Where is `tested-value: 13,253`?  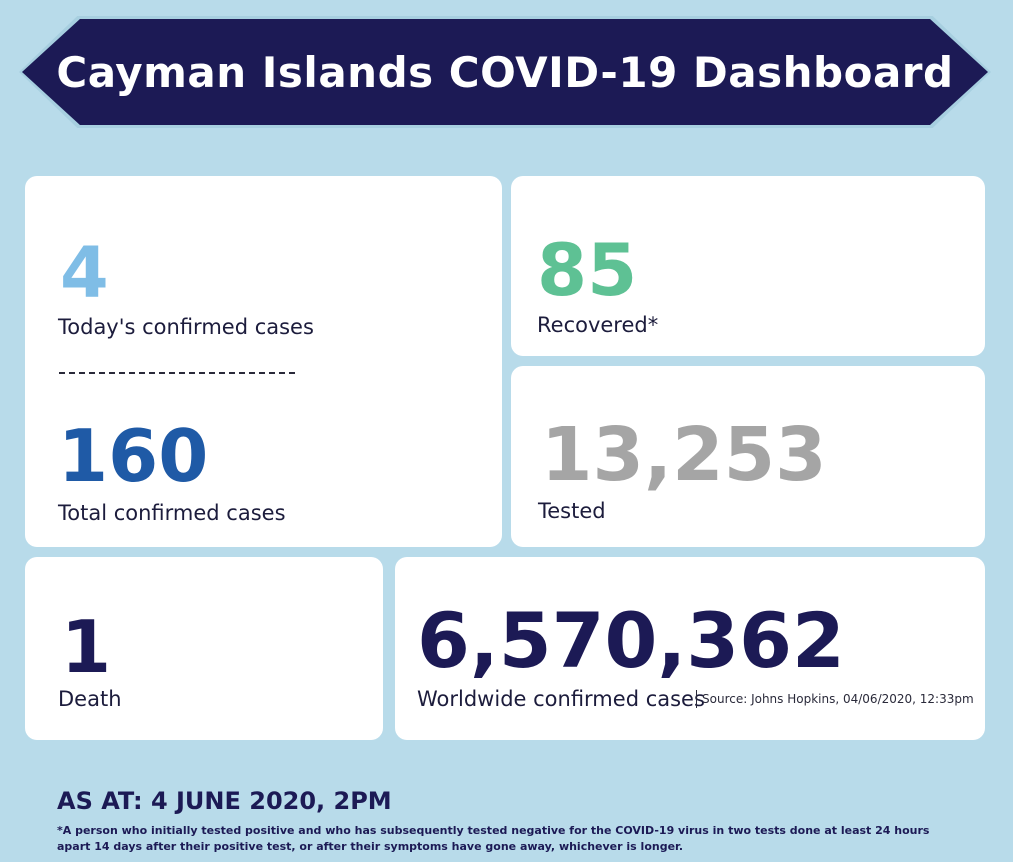
tested-value: 13,253 is located at coordinates (684, 455).